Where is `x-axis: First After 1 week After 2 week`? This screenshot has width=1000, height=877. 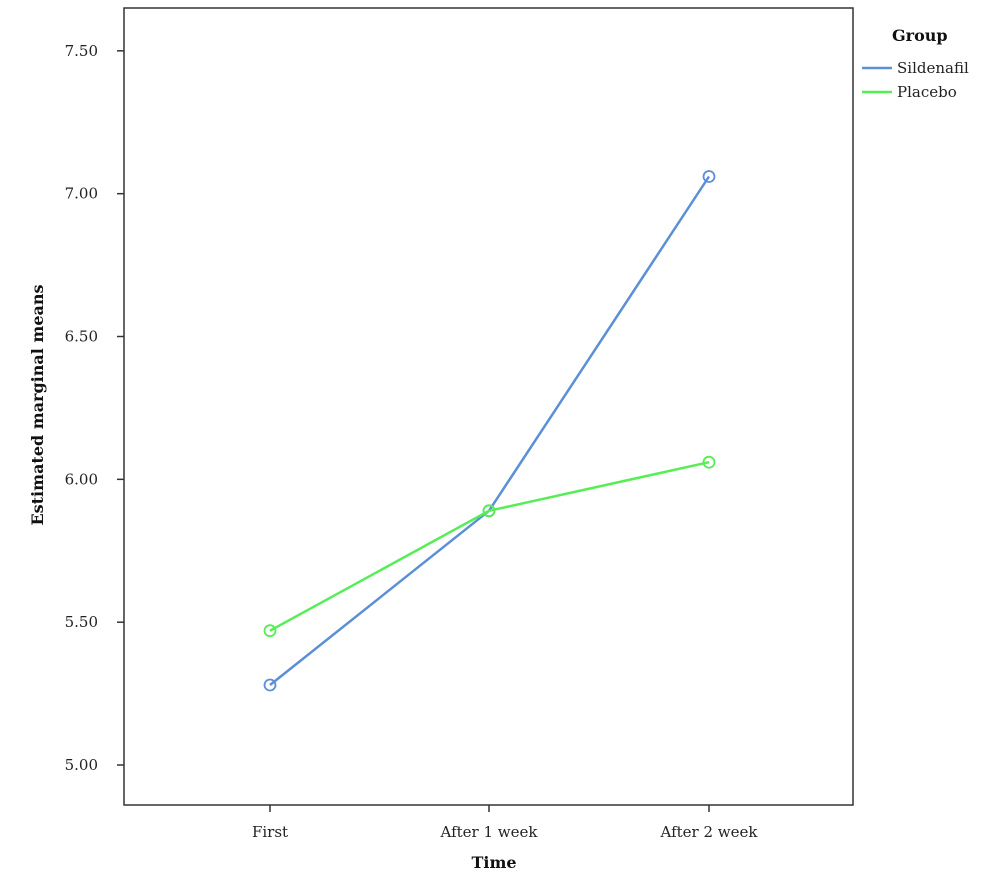
x-axis: First After 1 week After 2 week is located at coordinates (505, 823).